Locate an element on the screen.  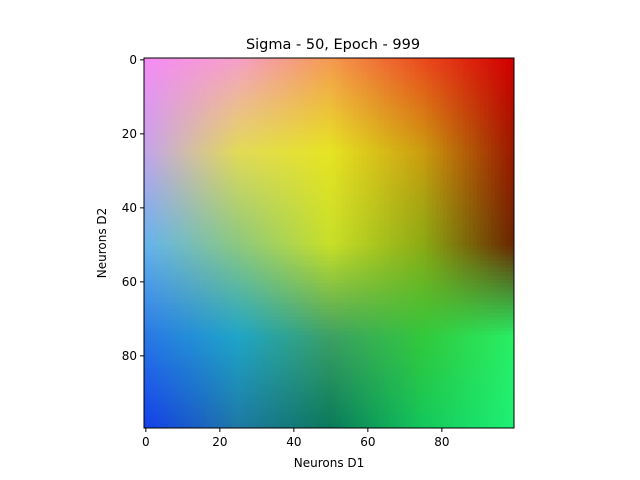
y-axis-label: Neurons D2 is located at coordinates (102, 243).